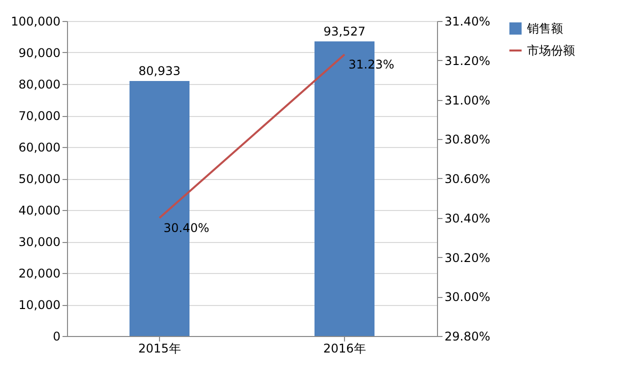 The image size is (640, 386). I want to click on data-label: 93,527, so click(345, 31).